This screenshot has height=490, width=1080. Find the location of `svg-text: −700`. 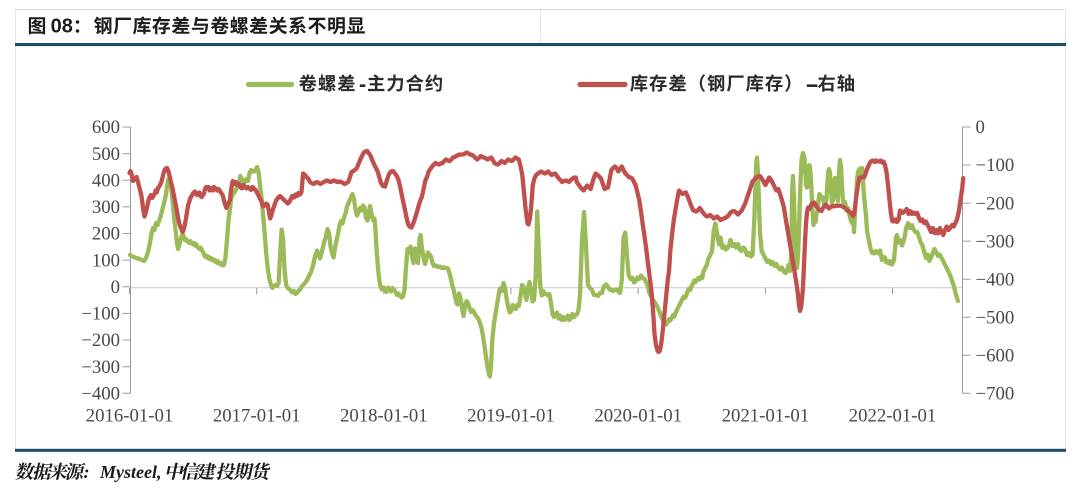

svg-text: −700 is located at coordinates (995, 394).